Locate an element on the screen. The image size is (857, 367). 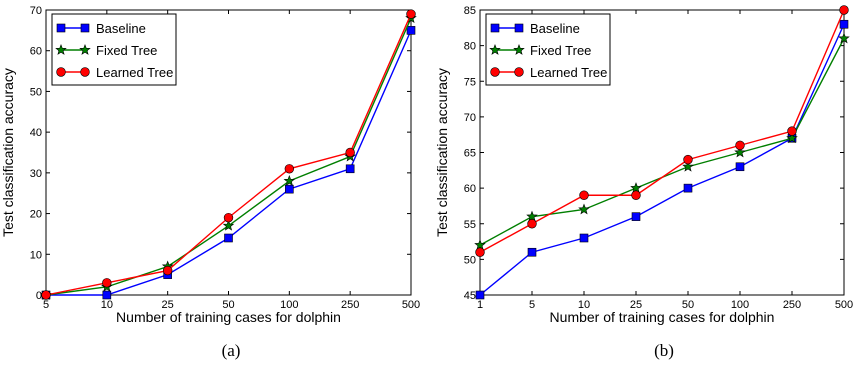
legend: Baseline Fixed Tree Learned Tree is located at coordinates (548, 49).